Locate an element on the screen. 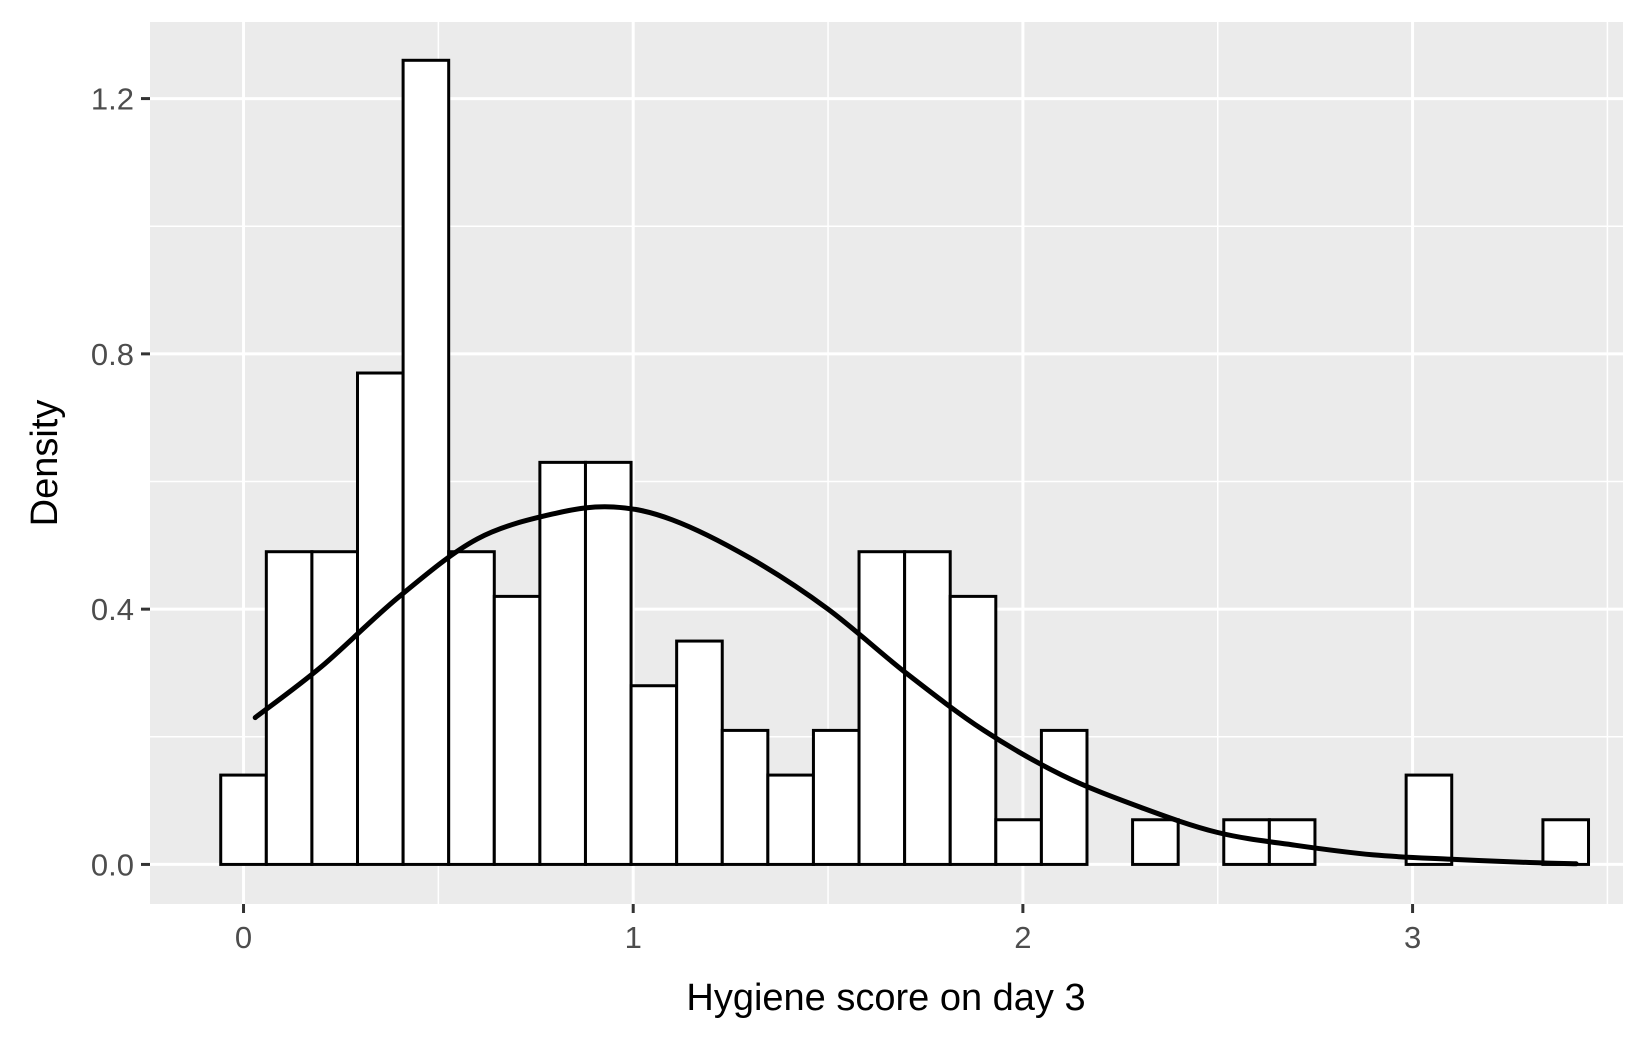  y-tick-label: 0.8 is located at coordinates (112, 354).